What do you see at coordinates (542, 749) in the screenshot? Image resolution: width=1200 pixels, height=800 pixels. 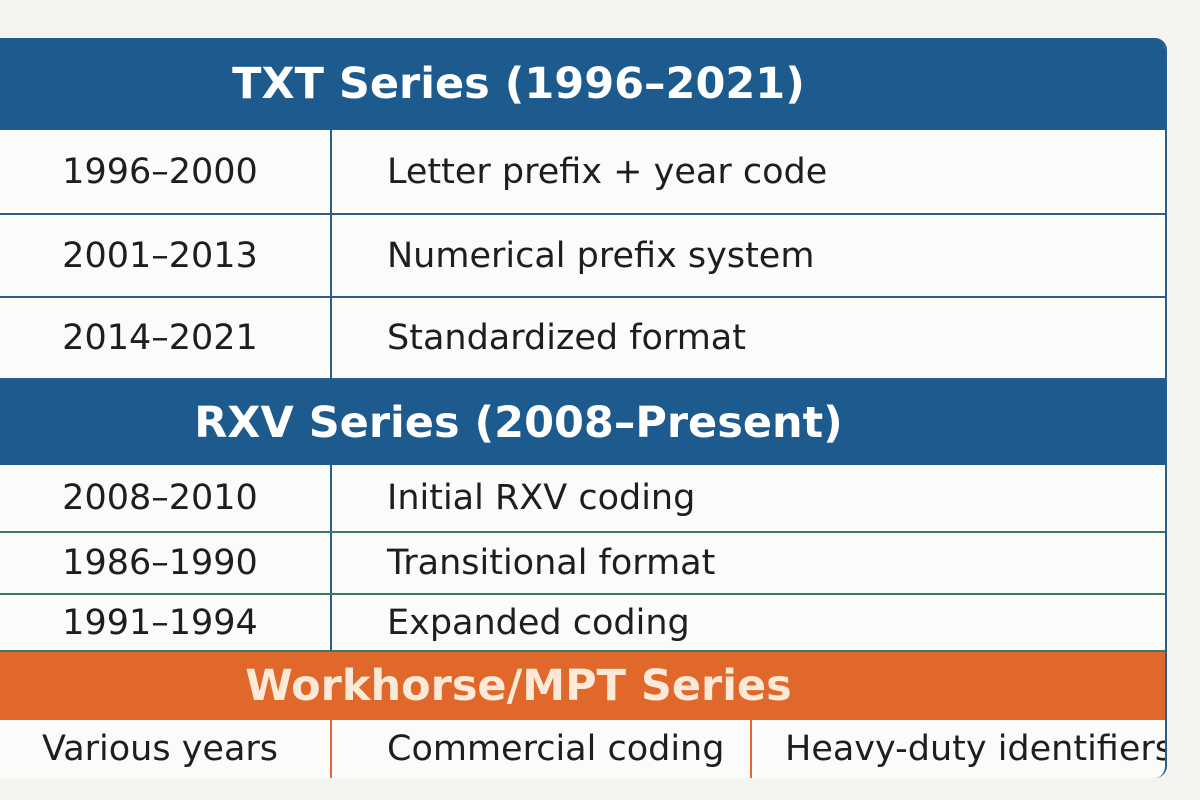 I see `cell: Commercial coding` at bounding box center [542, 749].